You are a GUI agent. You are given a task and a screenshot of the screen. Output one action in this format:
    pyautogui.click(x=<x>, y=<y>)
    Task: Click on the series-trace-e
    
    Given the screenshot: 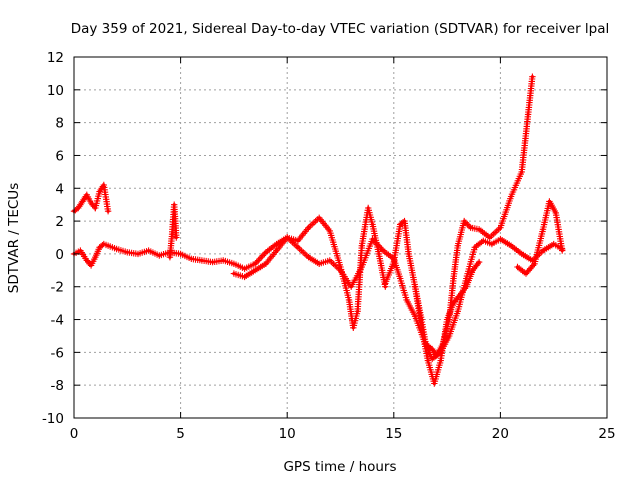 What is the action you would take?
    pyautogui.click(x=309, y=267)
    